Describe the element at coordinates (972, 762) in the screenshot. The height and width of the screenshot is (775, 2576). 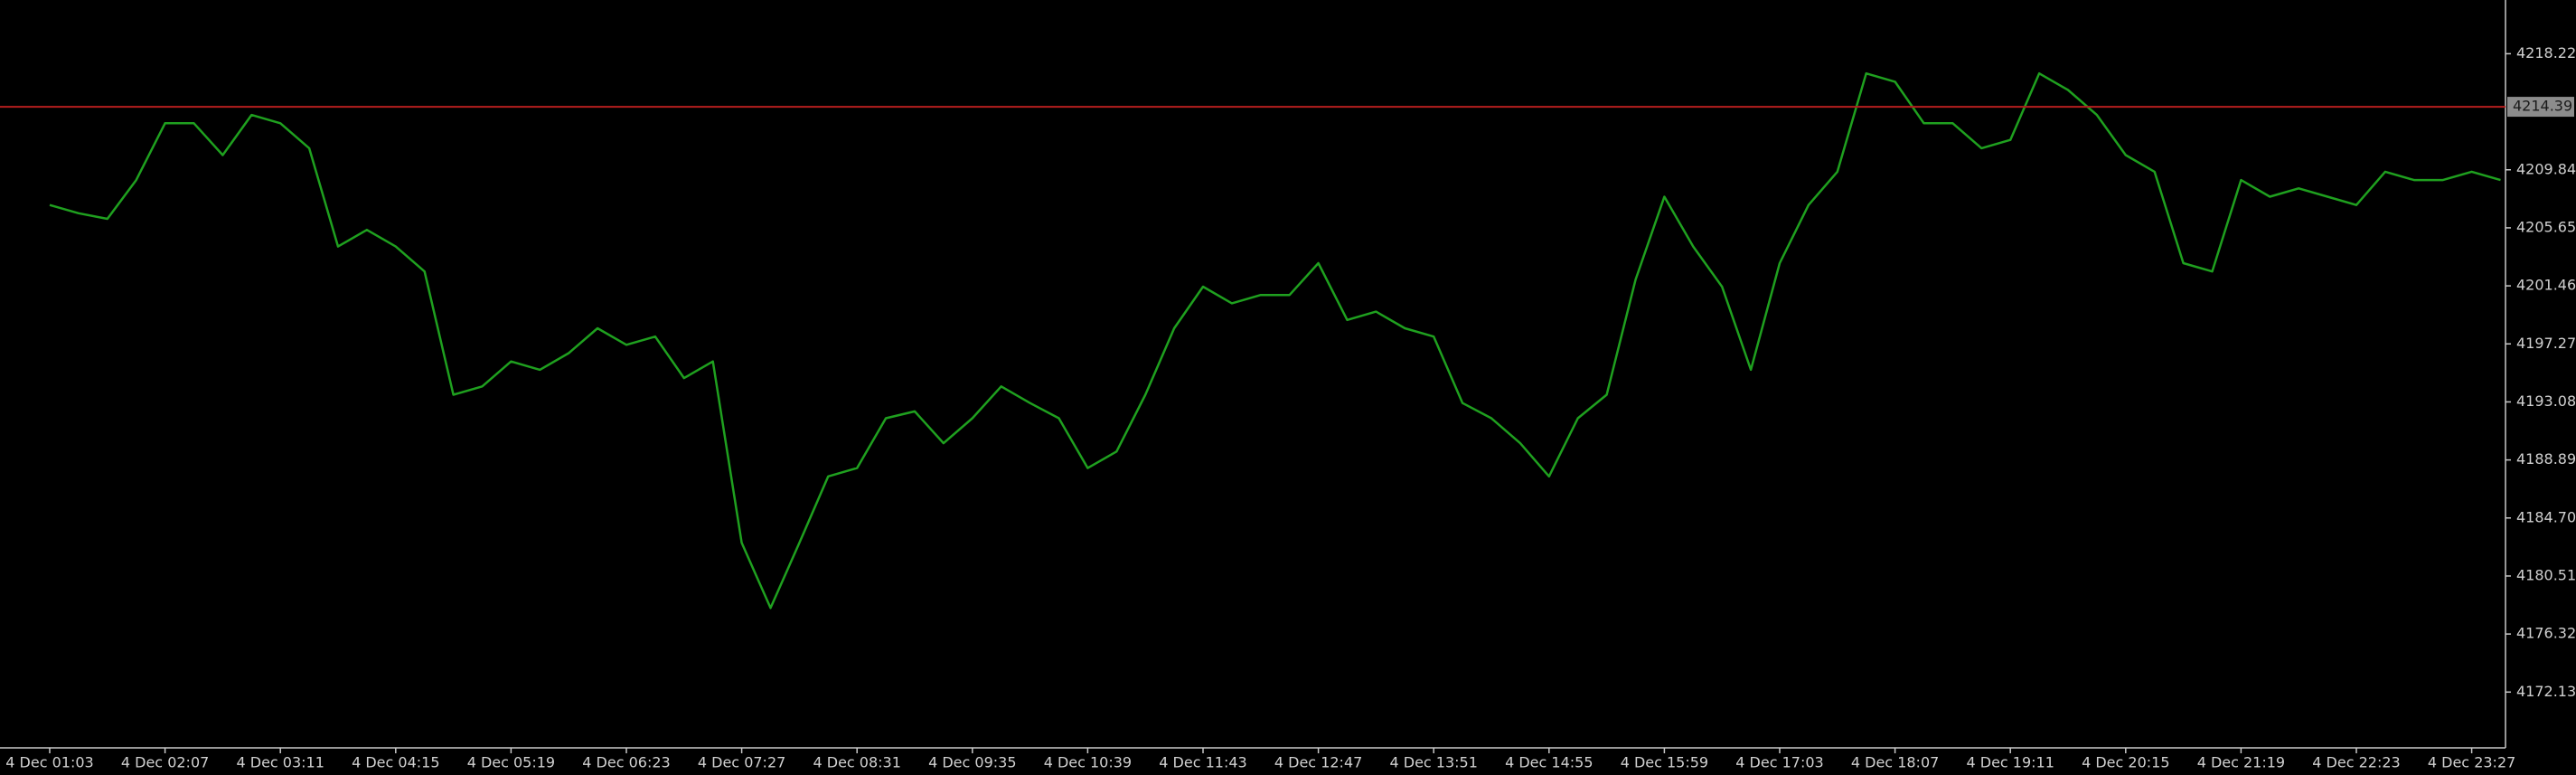
I see `x-tick-label: 4 Dec 09:35` at that location.